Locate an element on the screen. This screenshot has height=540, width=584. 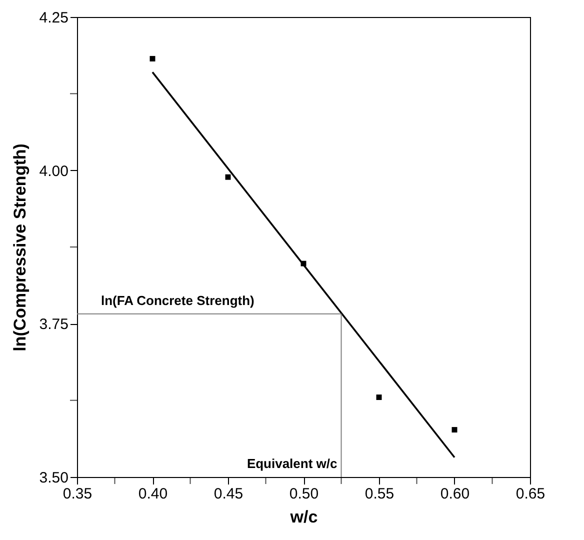
x-tick-label: 0.60 is located at coordinates (455, 494).